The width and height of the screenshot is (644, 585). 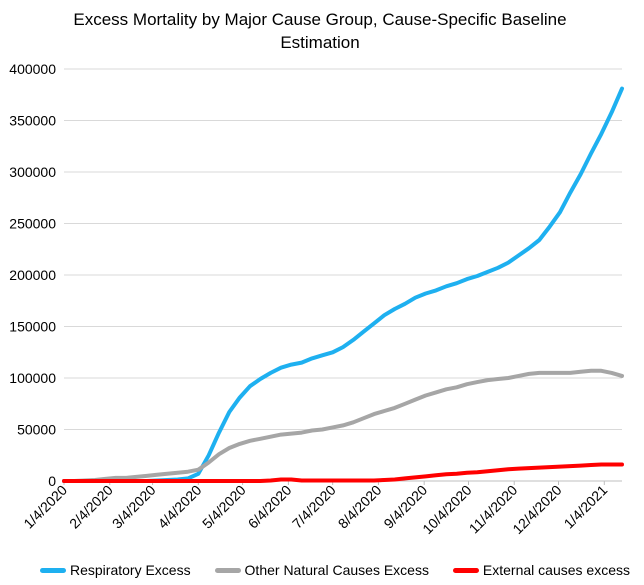 What do you see at coordinates (36, 430) in the screenshot?
I see `y-tick-label: 50000` at bounding box center [36, 430].